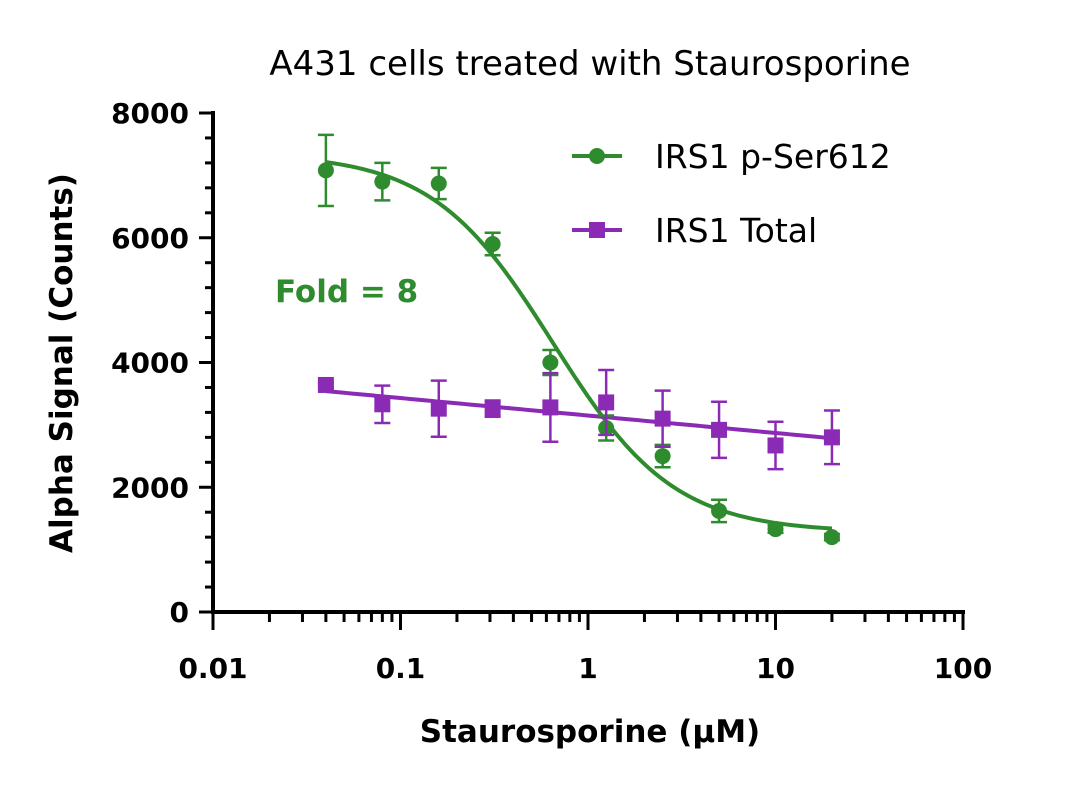 This screenshot has height=789, width=1080. What do you see at coordinates (589, 64) in the screenshot?
I see `chart-title: A431 cells treated with Staurosporine` at bounding box center [589, 64].